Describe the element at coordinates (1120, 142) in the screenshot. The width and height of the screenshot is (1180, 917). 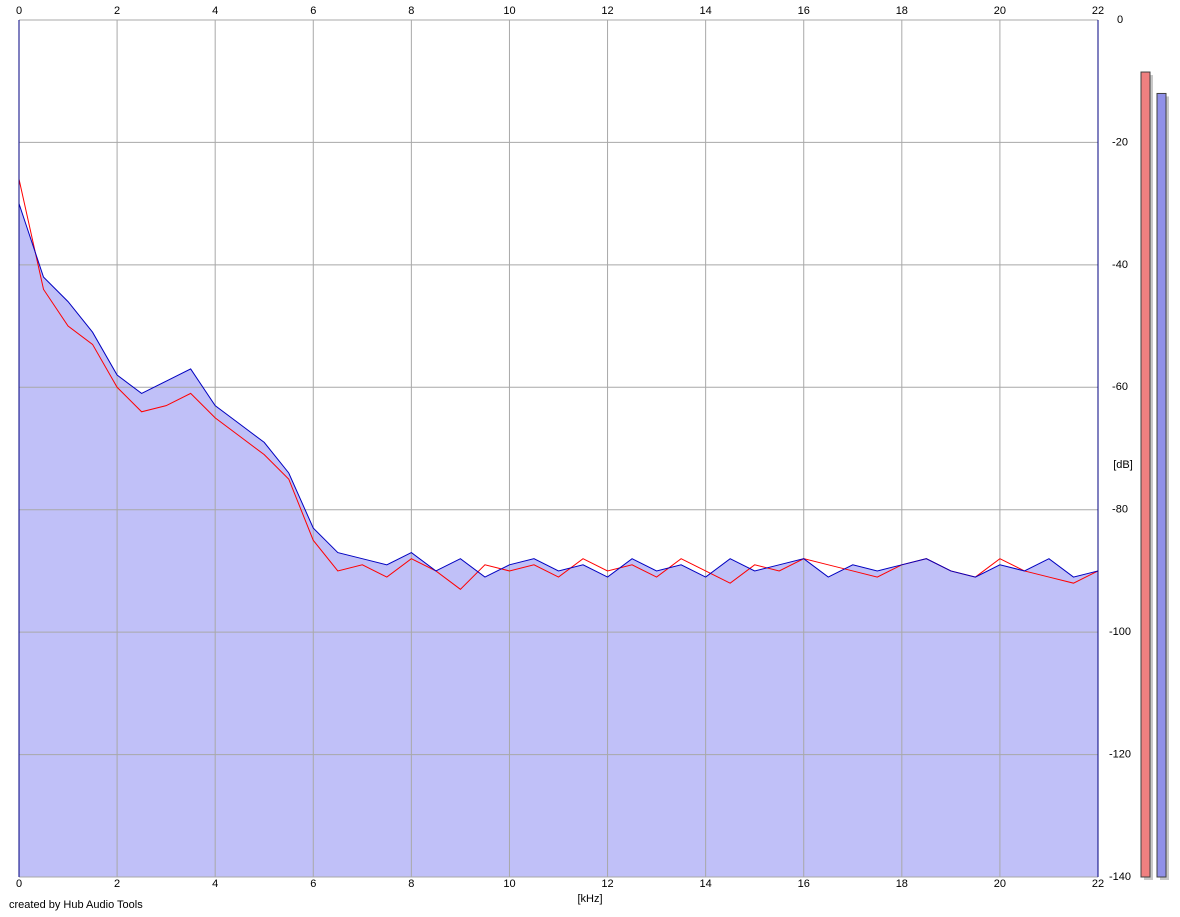
I see `y-tick-label: -20` at that location.